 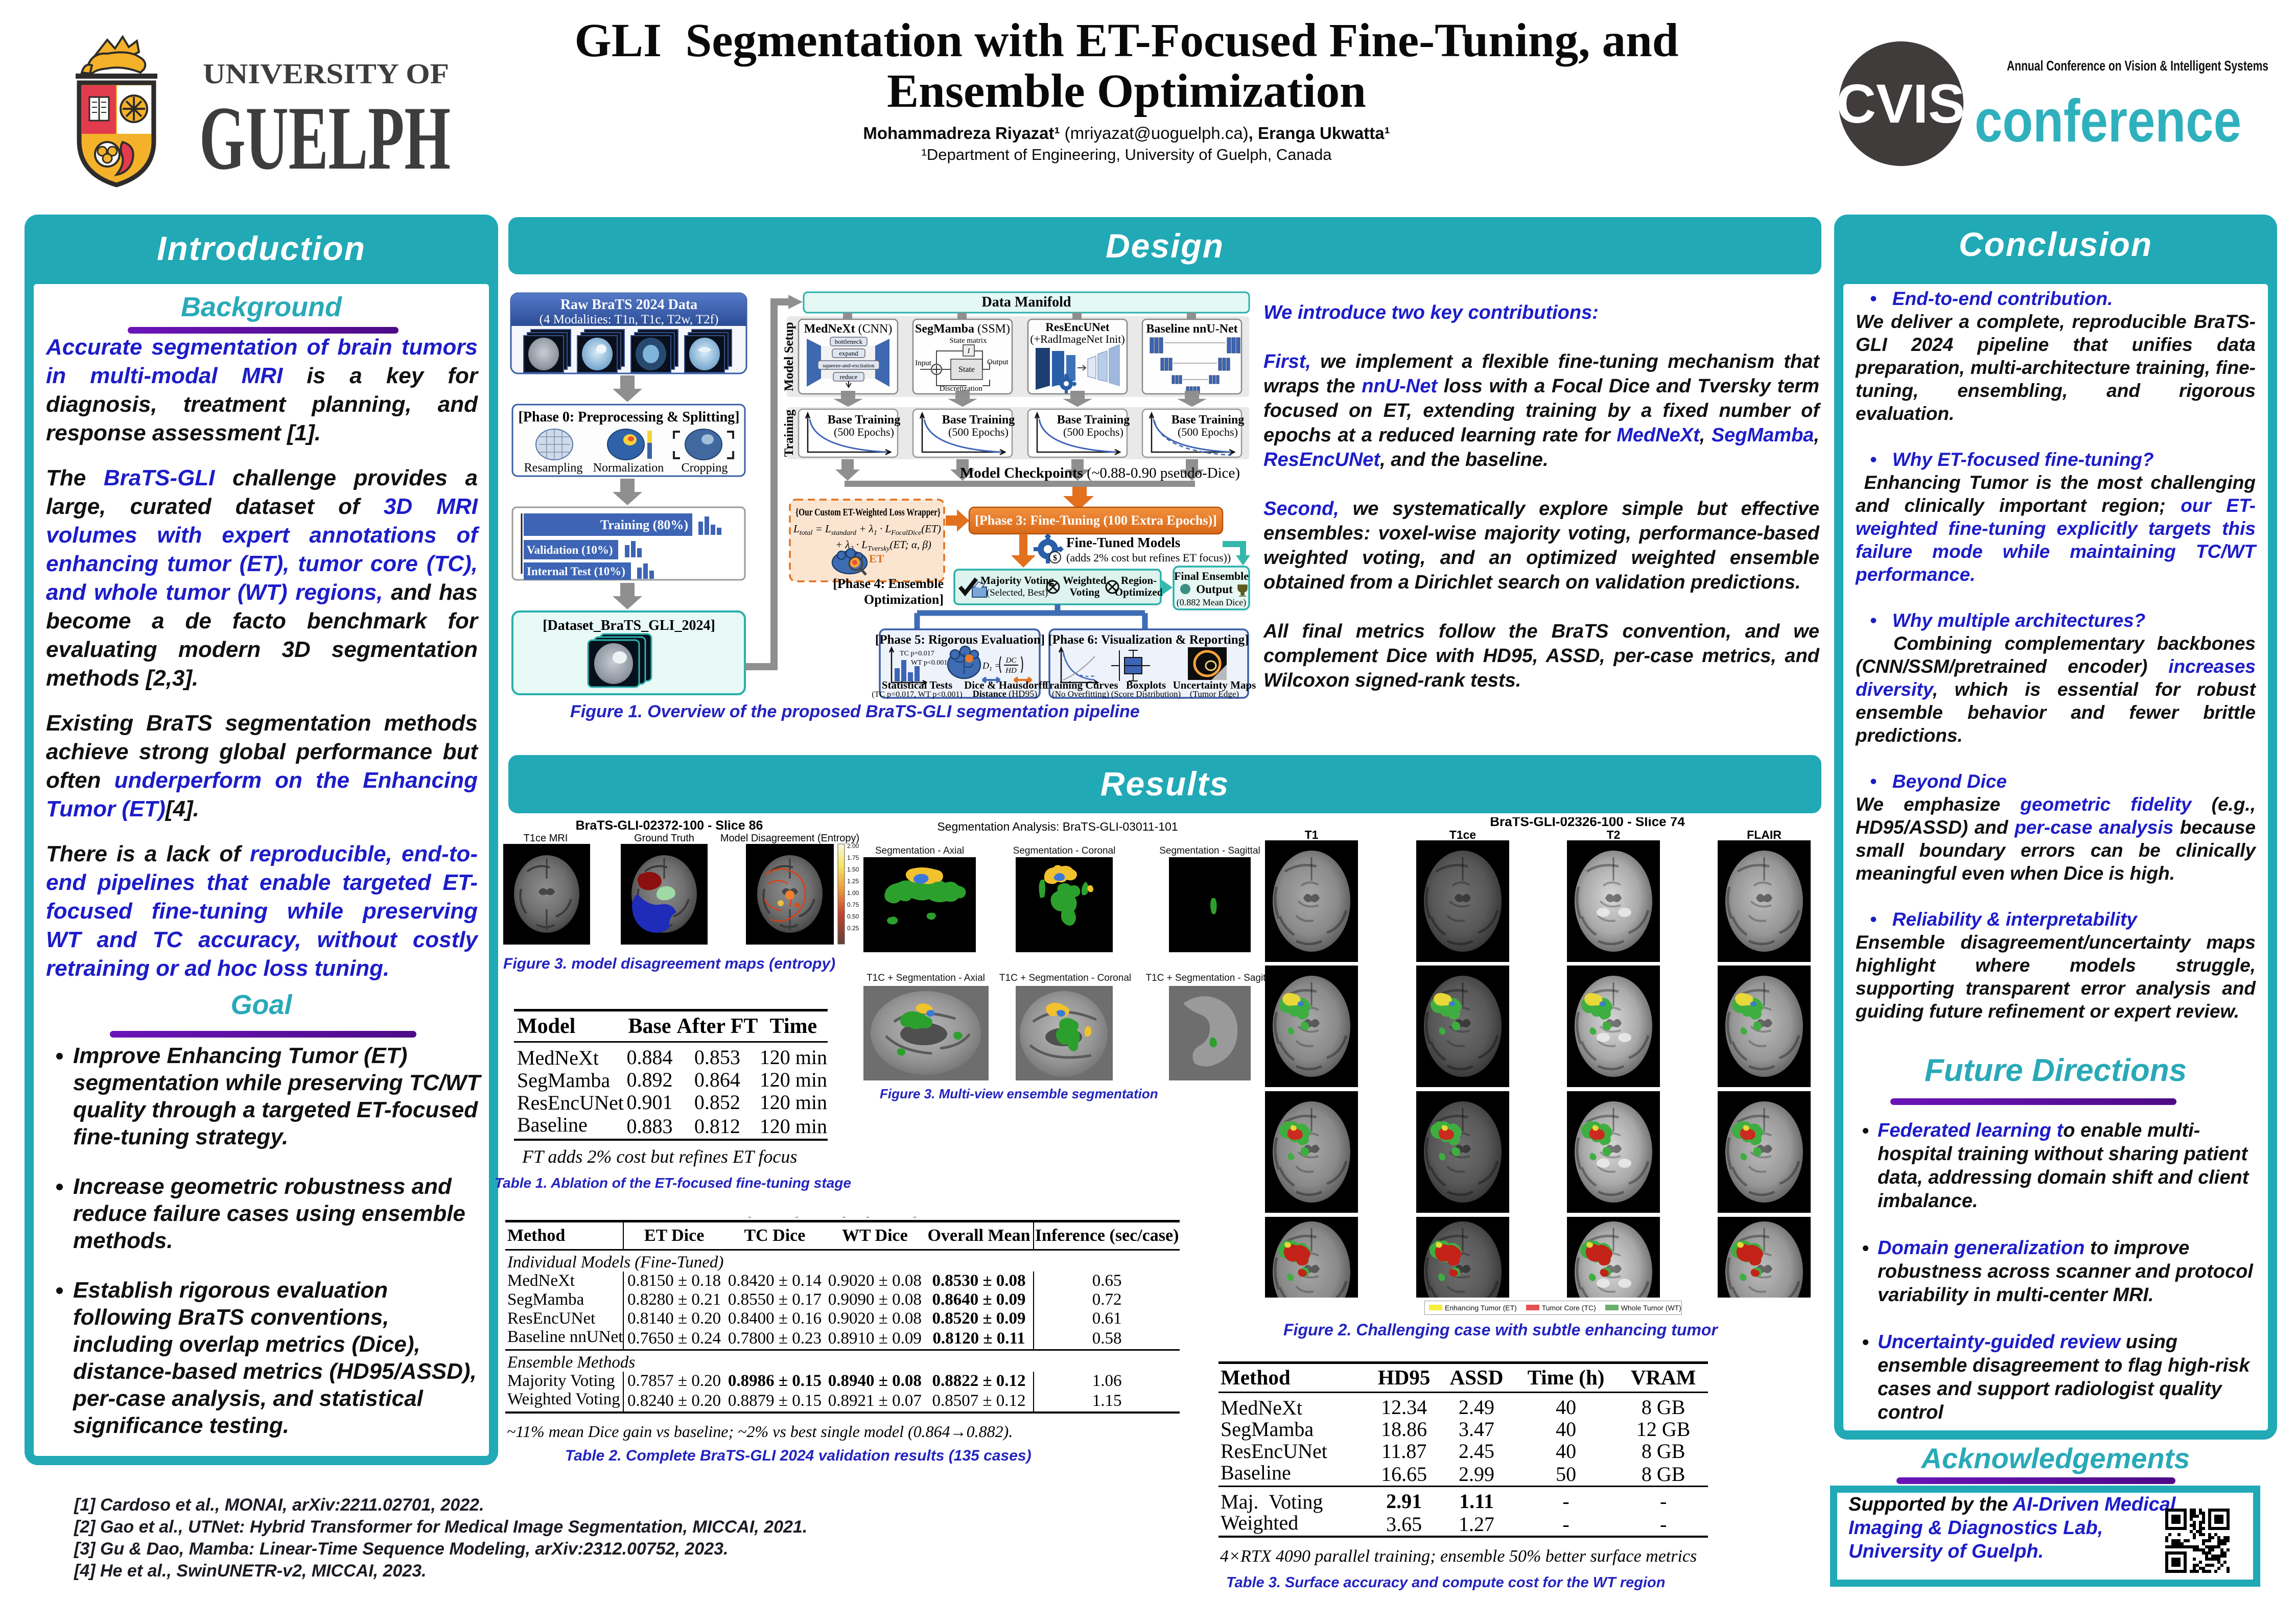 I want to click on svg-text: 1.50, so click(x=853, y=869).